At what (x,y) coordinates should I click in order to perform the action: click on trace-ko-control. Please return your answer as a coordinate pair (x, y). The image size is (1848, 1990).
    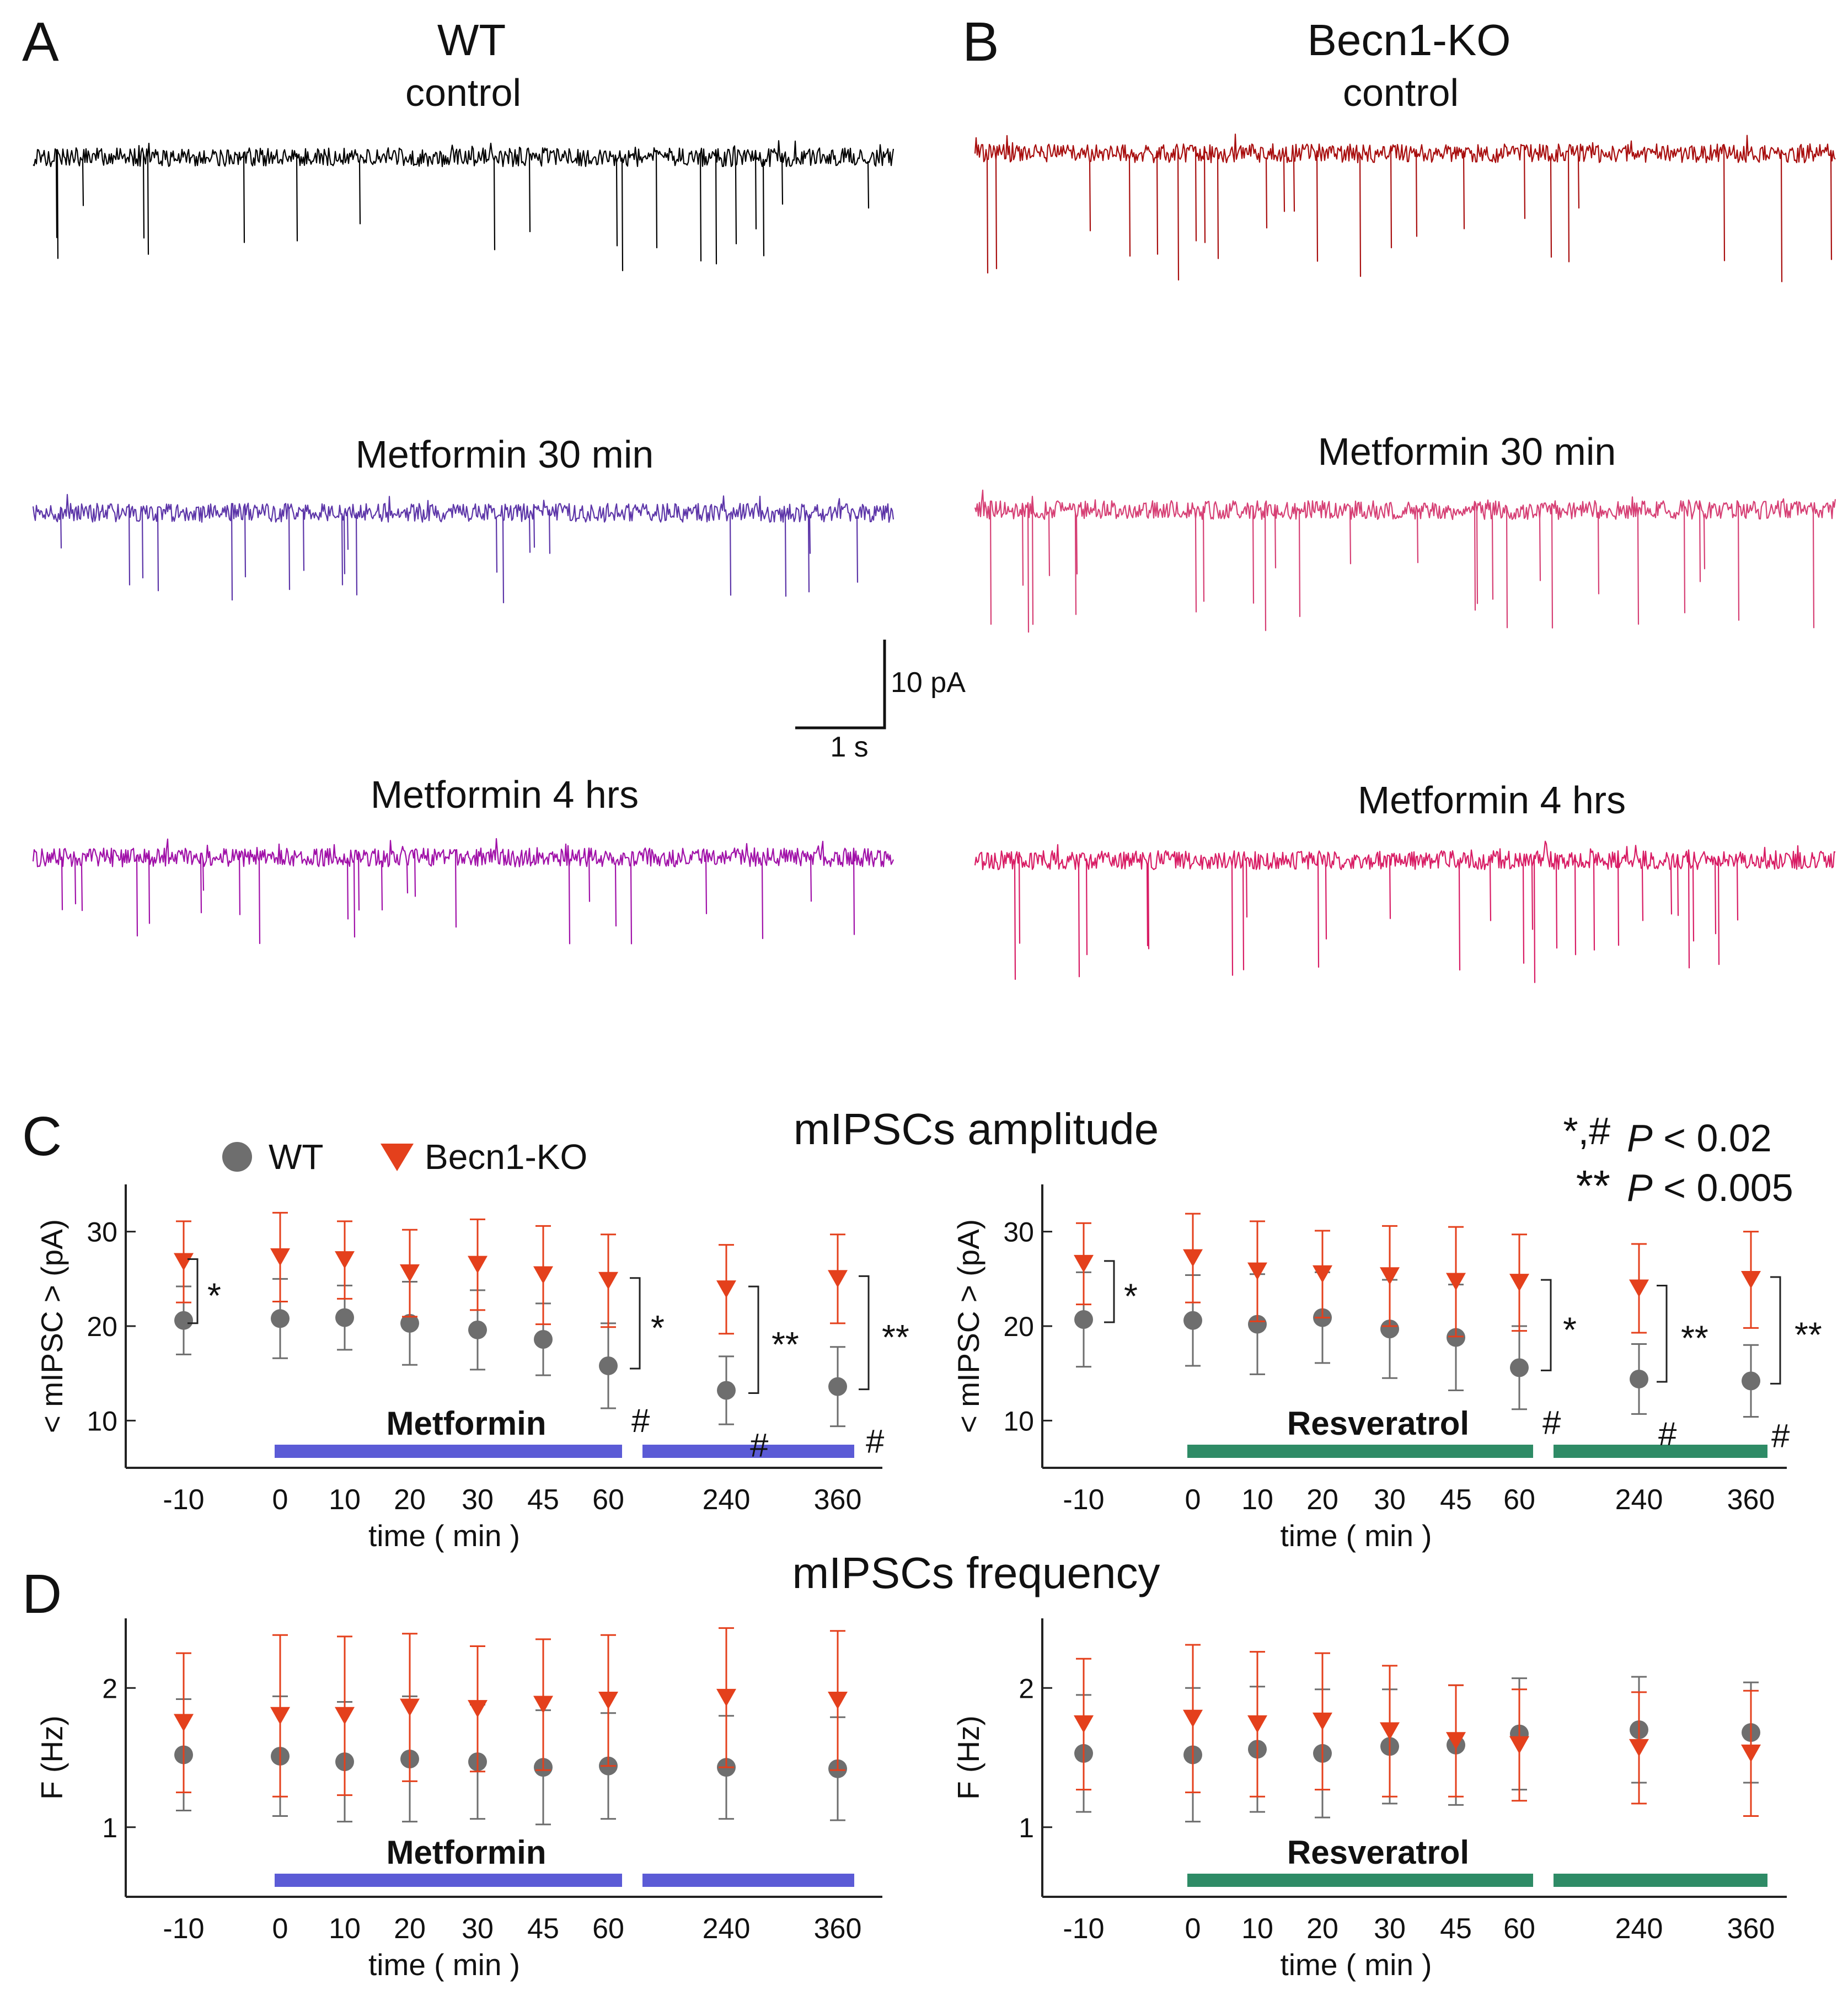
    Looking at the image, I should click on (1405, 208).